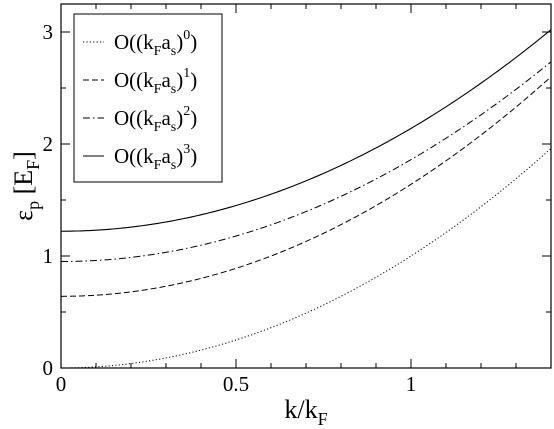 The height and width of the screenshot is (429, 554). What do you see at coordinates (48, 32) in the screenshot?
I see `y-tick-label: 3` at bounding box center [48, 32].